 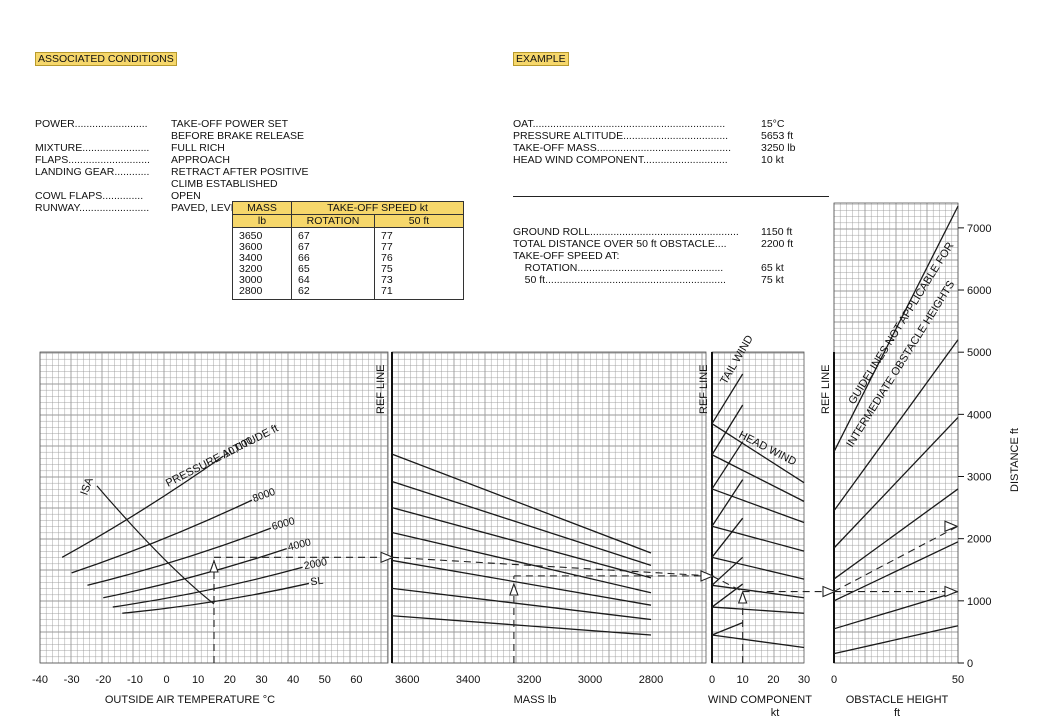 I want to click on row-value: 3250 lb, so click(x=778, y=148).